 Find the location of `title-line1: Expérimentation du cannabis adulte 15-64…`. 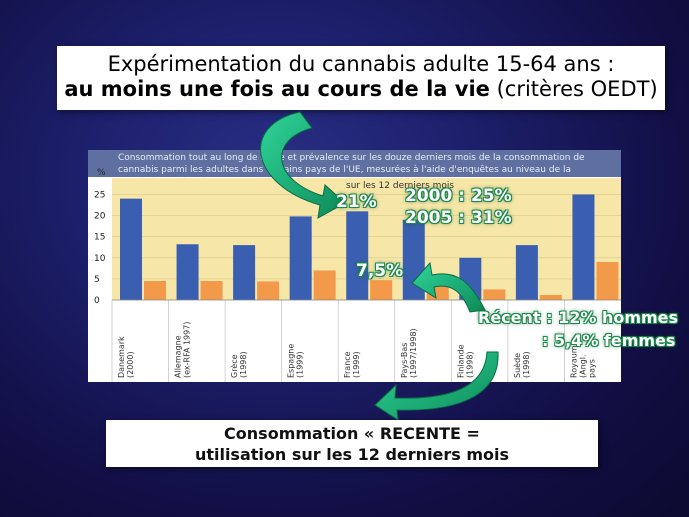

title-line1: Expérimentation du cannabis adulte 15-64… is located at coordinates (361, 64).